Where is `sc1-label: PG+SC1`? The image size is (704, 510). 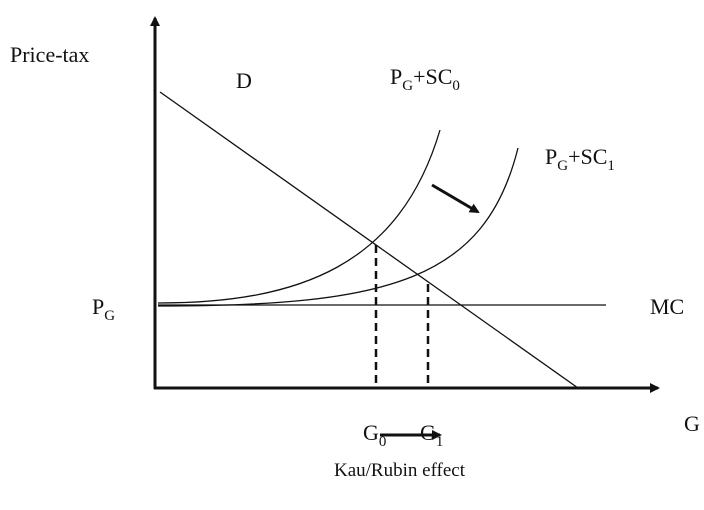 sc1-label: PG+SC1 is located at coordinates (580, 159).